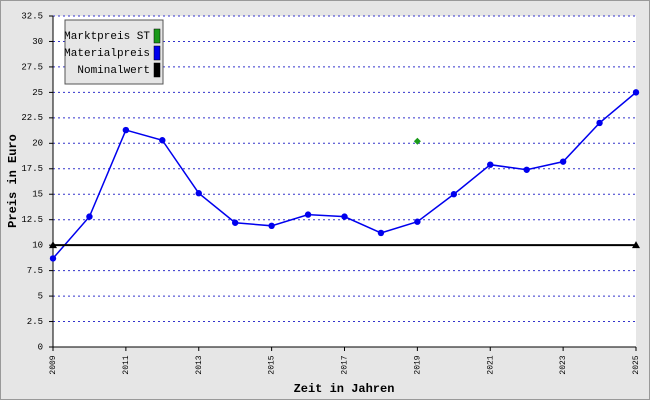  Describe the element at coordinates (32, 169) in the screenshot. I see `y-tick-label: 17.5` at that location.